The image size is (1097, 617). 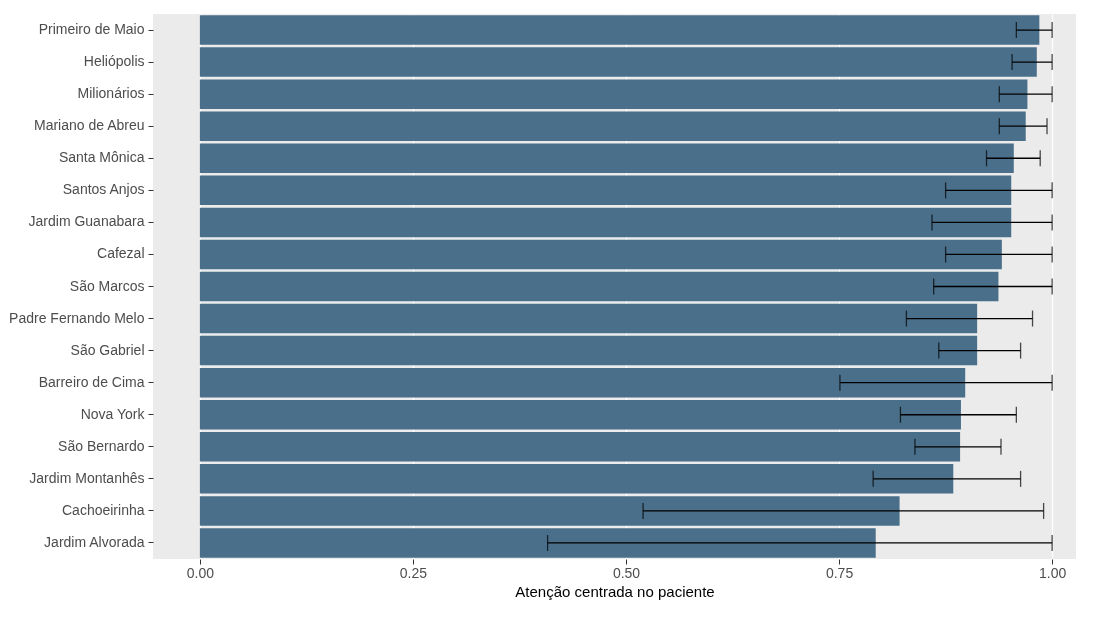 I want to click on y-tick-label: Padre Fernando Melo, so click(x=77, y=317).